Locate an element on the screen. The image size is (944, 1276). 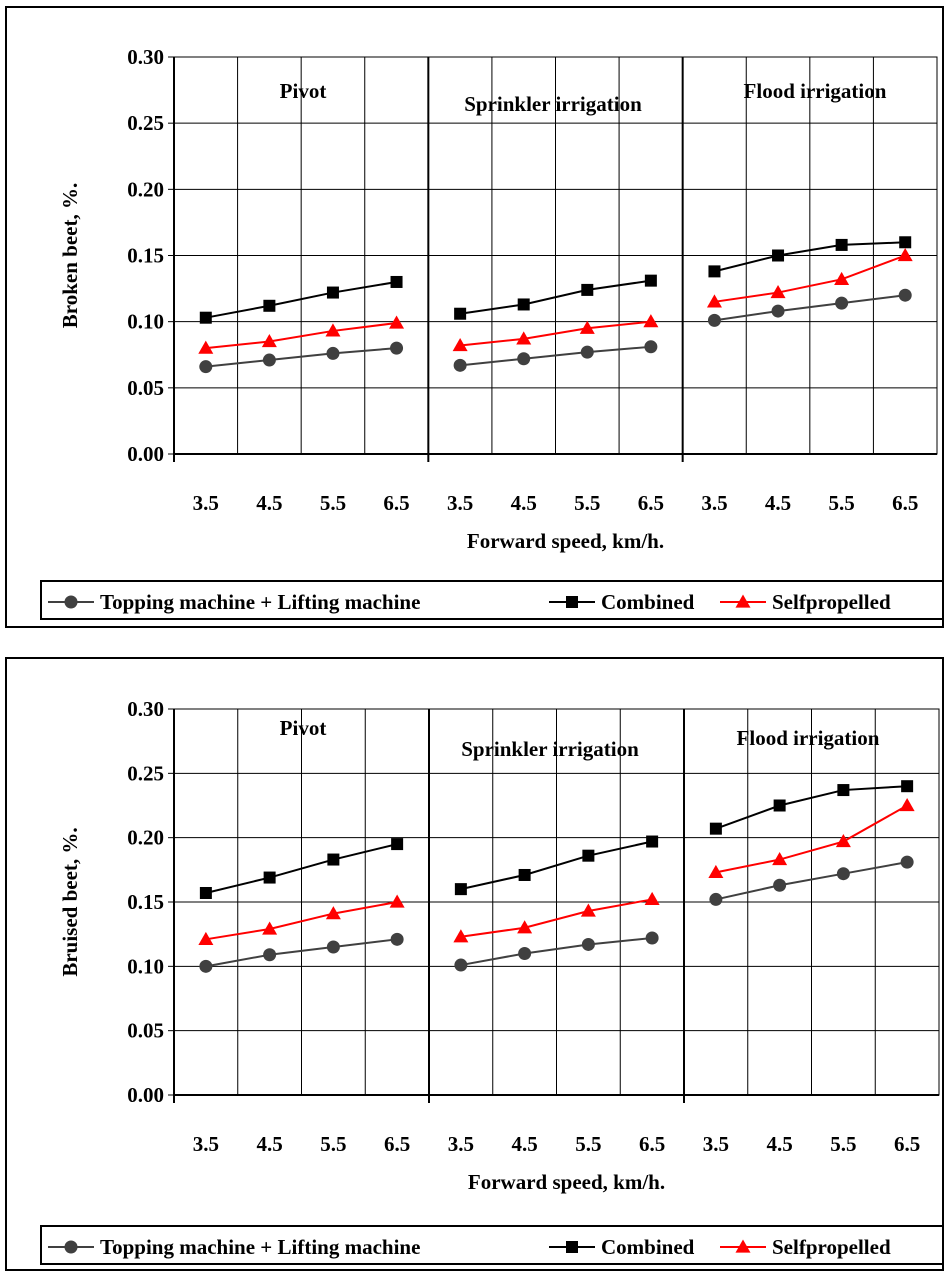
group-label: Pivot is located at coordinates (303, 91).